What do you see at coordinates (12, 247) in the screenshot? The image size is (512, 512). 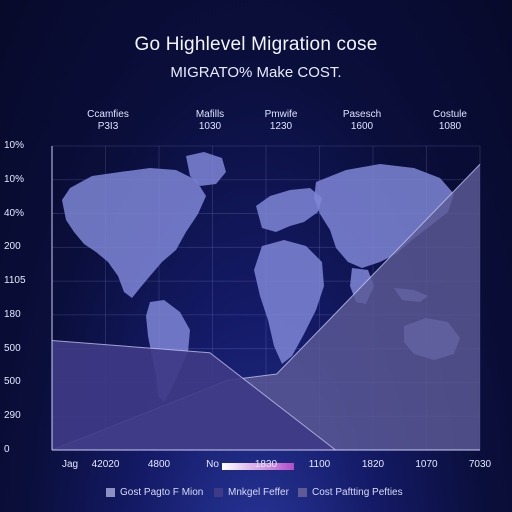 I see `y-tick-label: 200` at bounding box center [12, 247].